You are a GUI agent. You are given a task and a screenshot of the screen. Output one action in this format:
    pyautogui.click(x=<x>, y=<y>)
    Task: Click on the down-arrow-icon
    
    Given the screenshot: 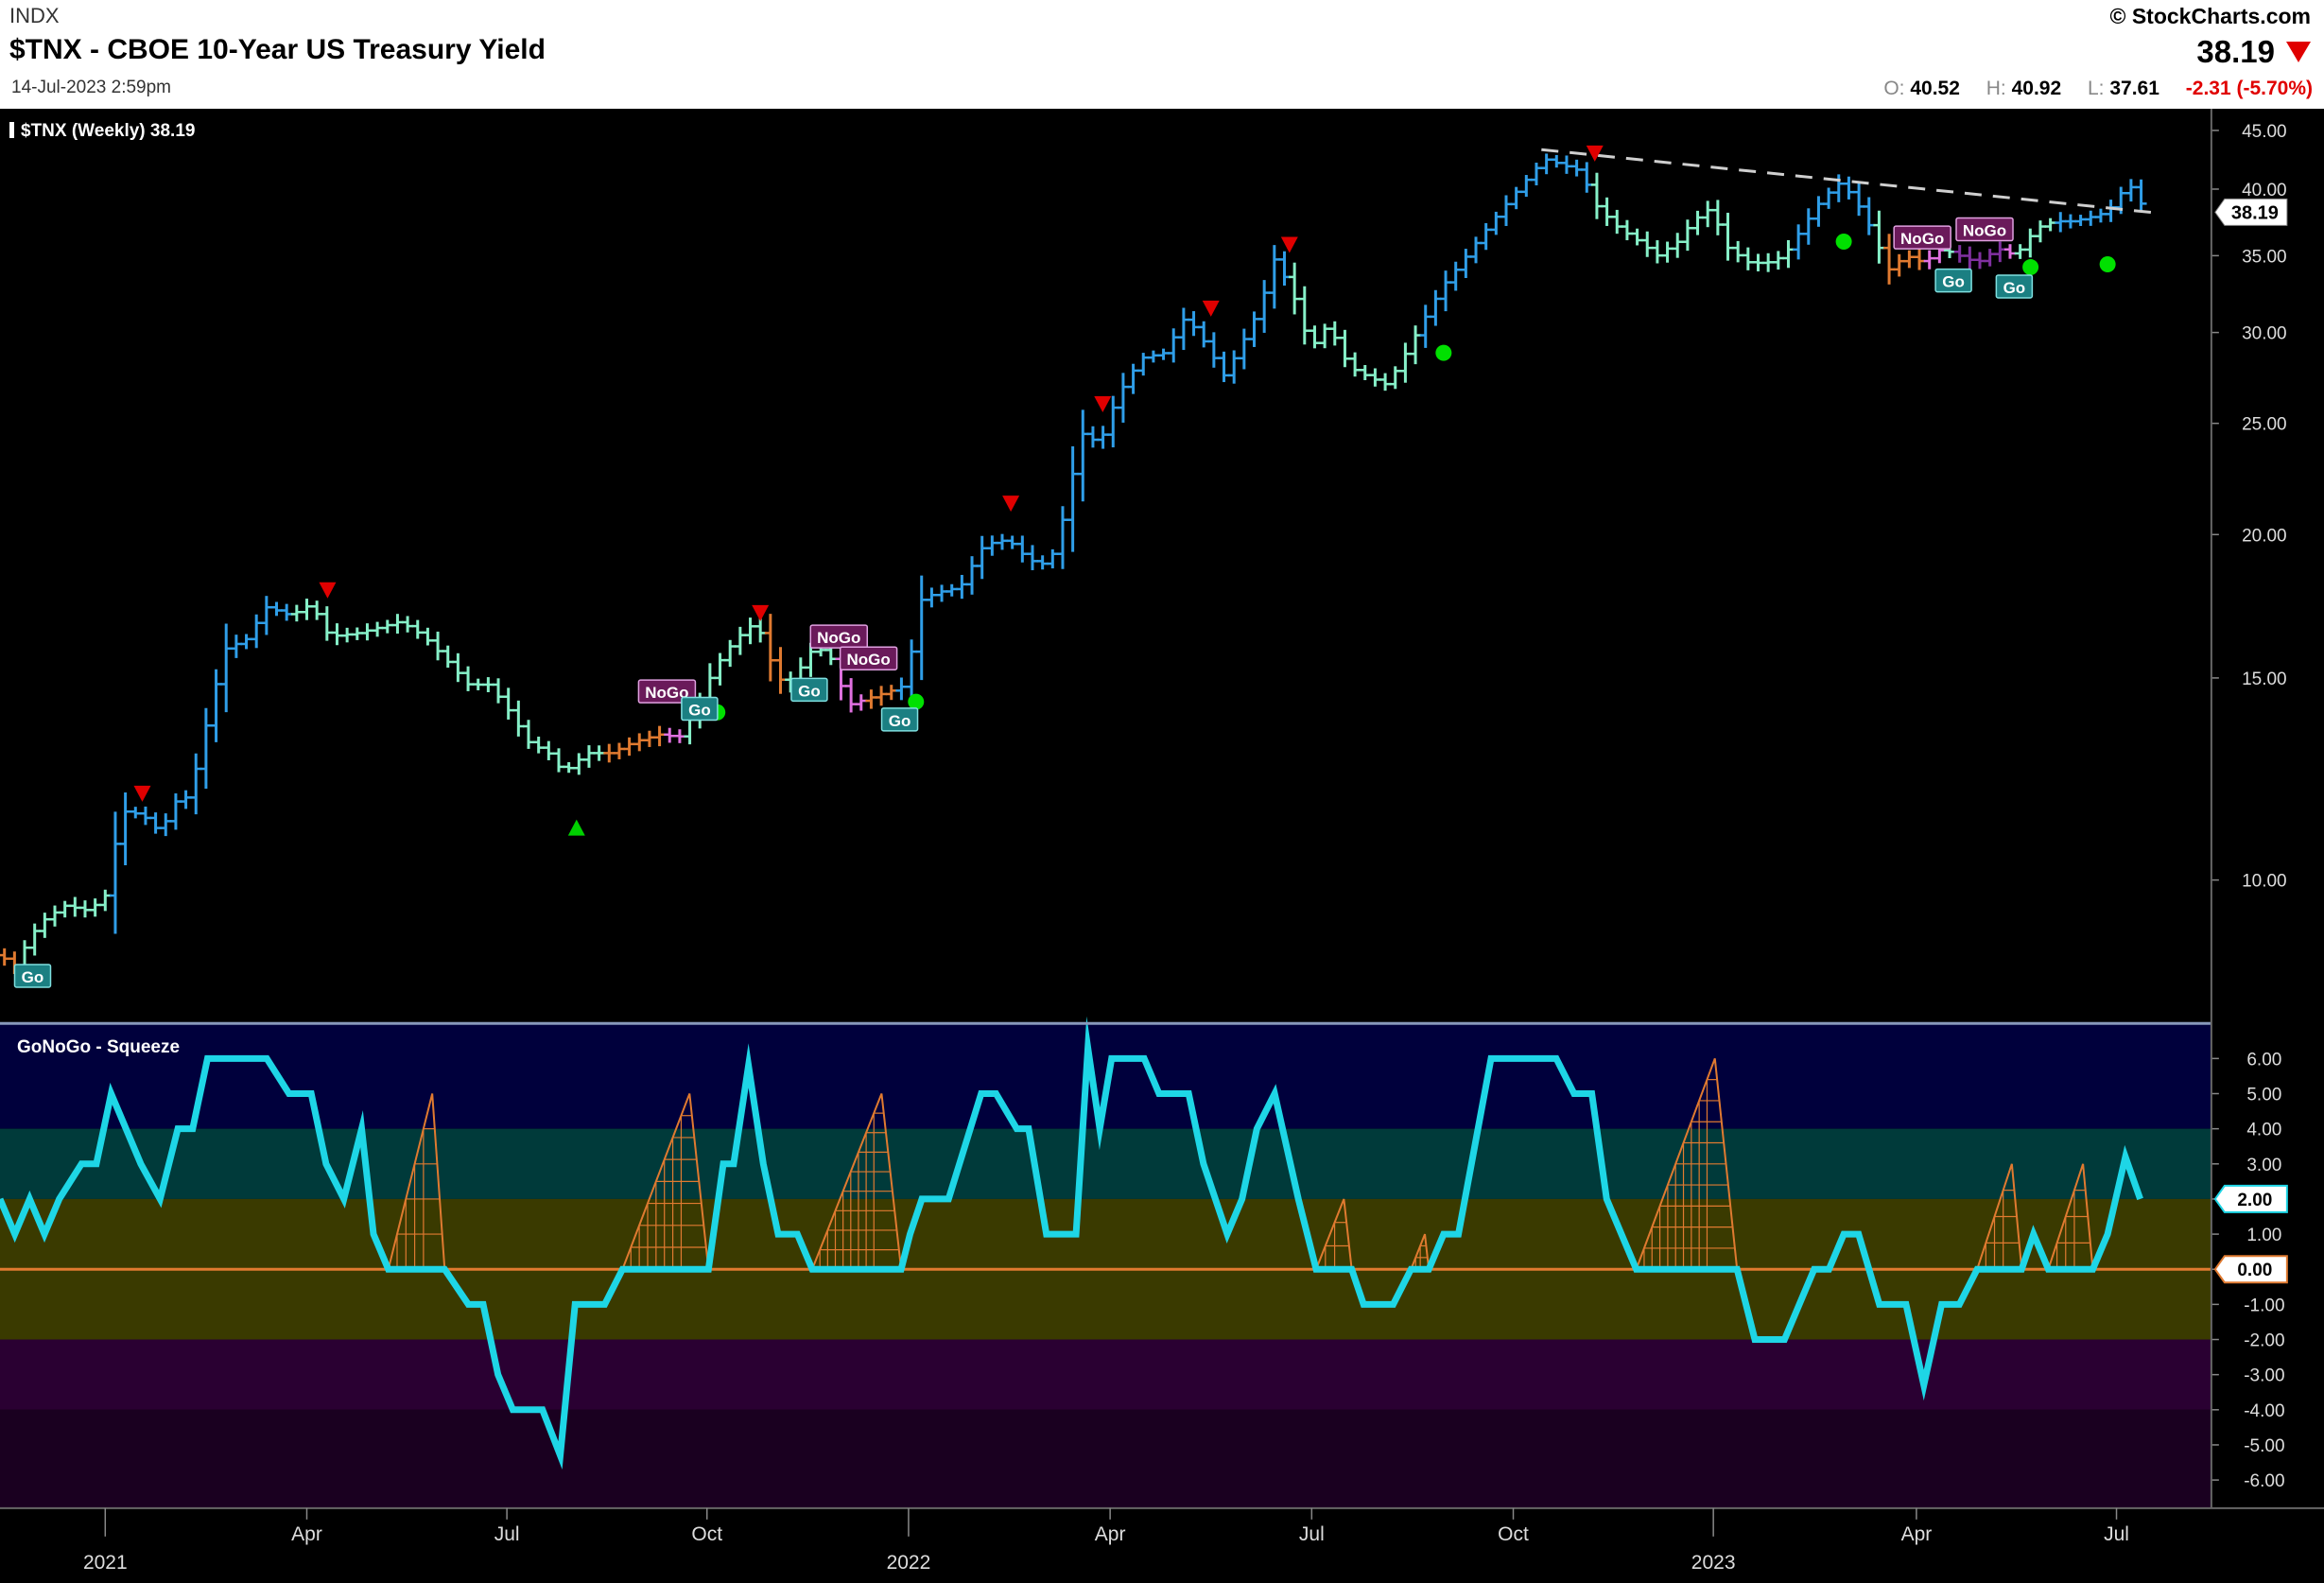 What is the action you would take?
    pyautogui.click(x=2298, y=52)
    